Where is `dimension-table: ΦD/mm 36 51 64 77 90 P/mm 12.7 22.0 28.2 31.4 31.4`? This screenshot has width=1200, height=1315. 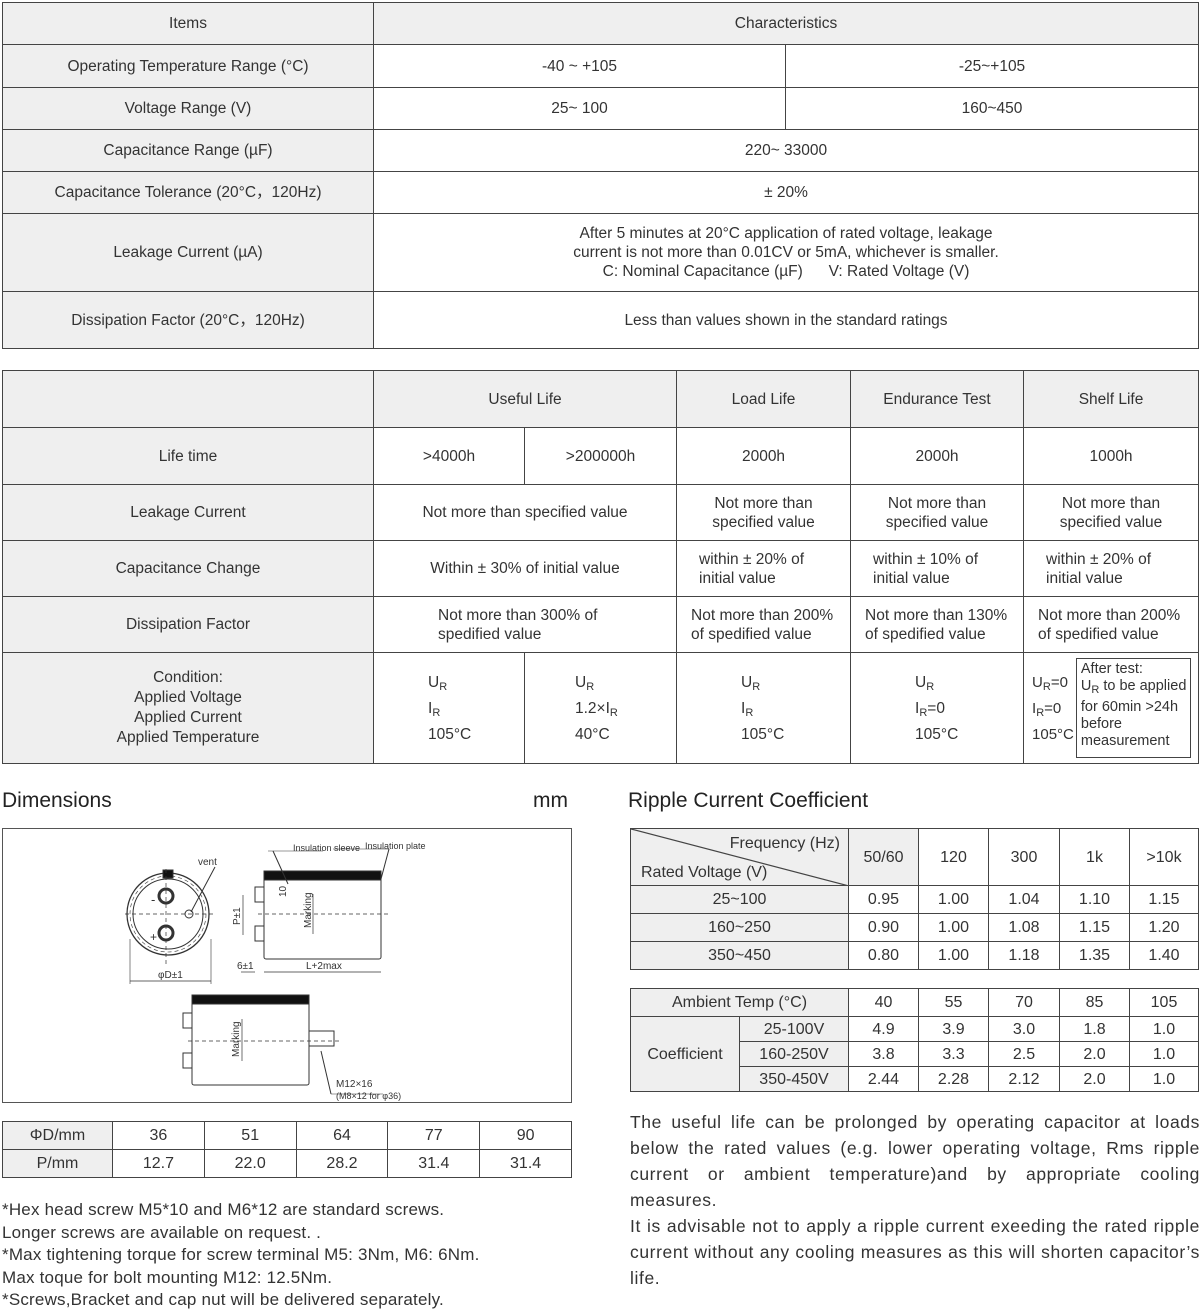 dimension-table: ΦD/mm 36 51 64 77 90 P/mm 12.7 22.0 28.2 31.4 31.4 is located at coordinates (287, 1149).